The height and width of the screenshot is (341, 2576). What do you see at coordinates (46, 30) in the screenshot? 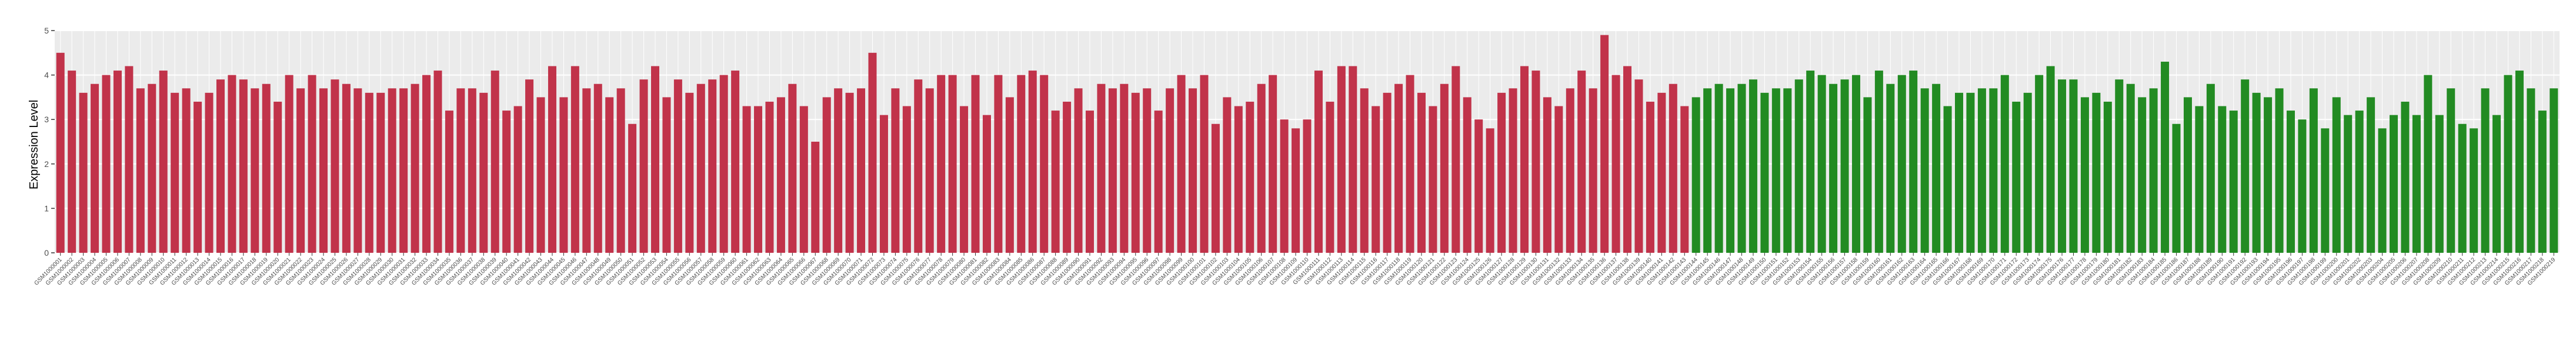
I see `y-tick-label: 5` at bounding box center [46, 30].